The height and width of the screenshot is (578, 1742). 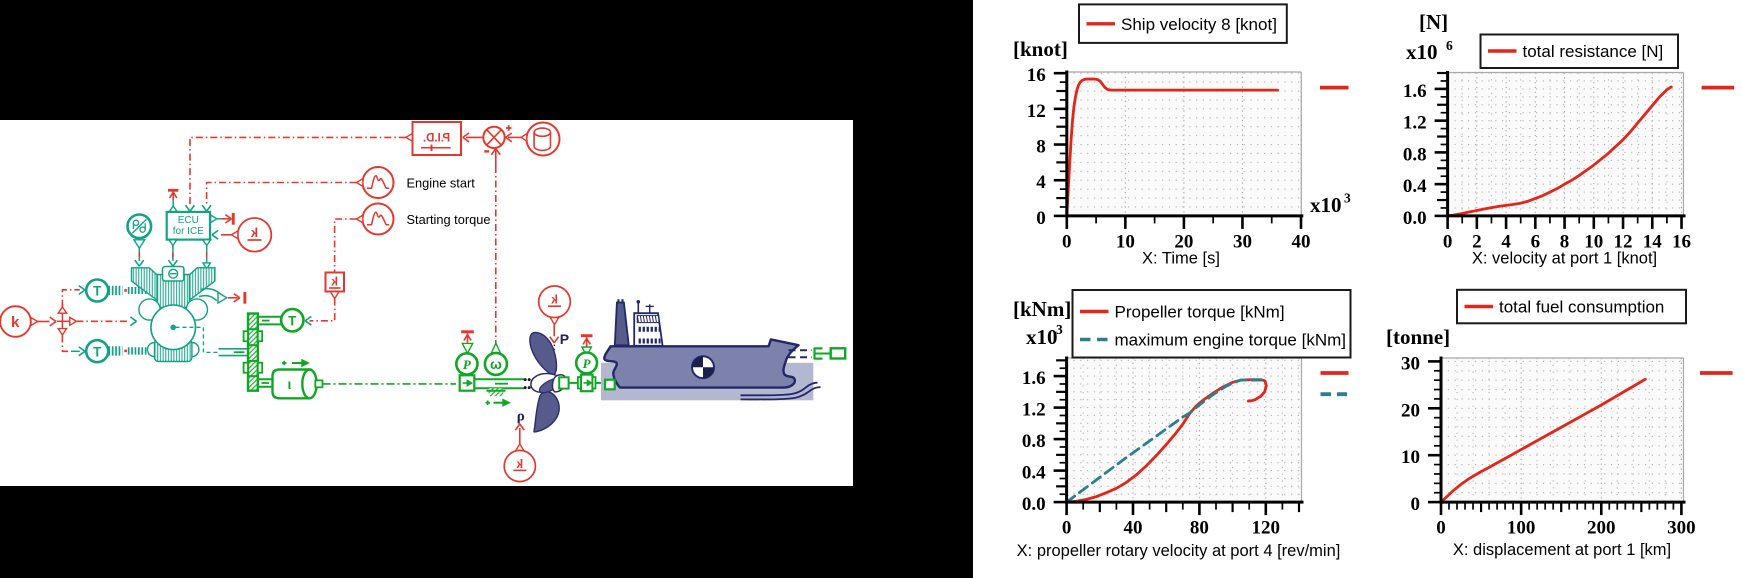 What do you see at coordinates (496, 364) in the screenshot?
I see `svg-text: ω` at bounding box center [496, 364].